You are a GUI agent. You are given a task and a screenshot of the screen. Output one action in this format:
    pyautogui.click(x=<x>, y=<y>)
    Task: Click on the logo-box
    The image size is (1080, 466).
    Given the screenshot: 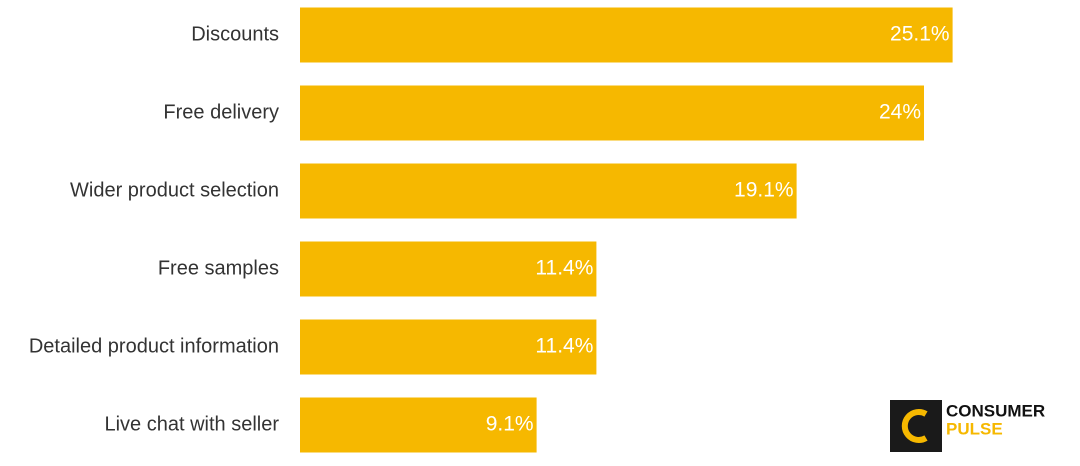 What is the action you would take?
    pyautogui.click(x=916, y=426)
    